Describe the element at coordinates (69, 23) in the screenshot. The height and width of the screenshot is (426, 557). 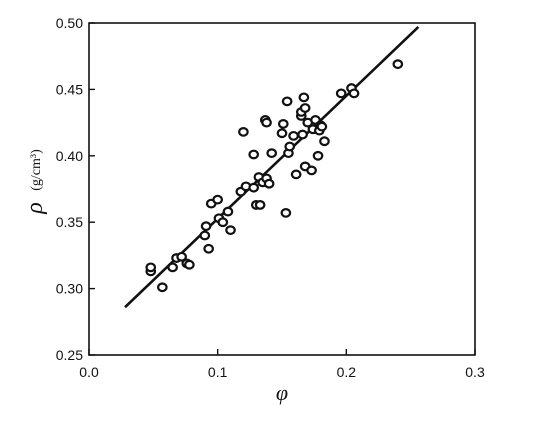
I see `y-tick-label: 0.50` at that location.